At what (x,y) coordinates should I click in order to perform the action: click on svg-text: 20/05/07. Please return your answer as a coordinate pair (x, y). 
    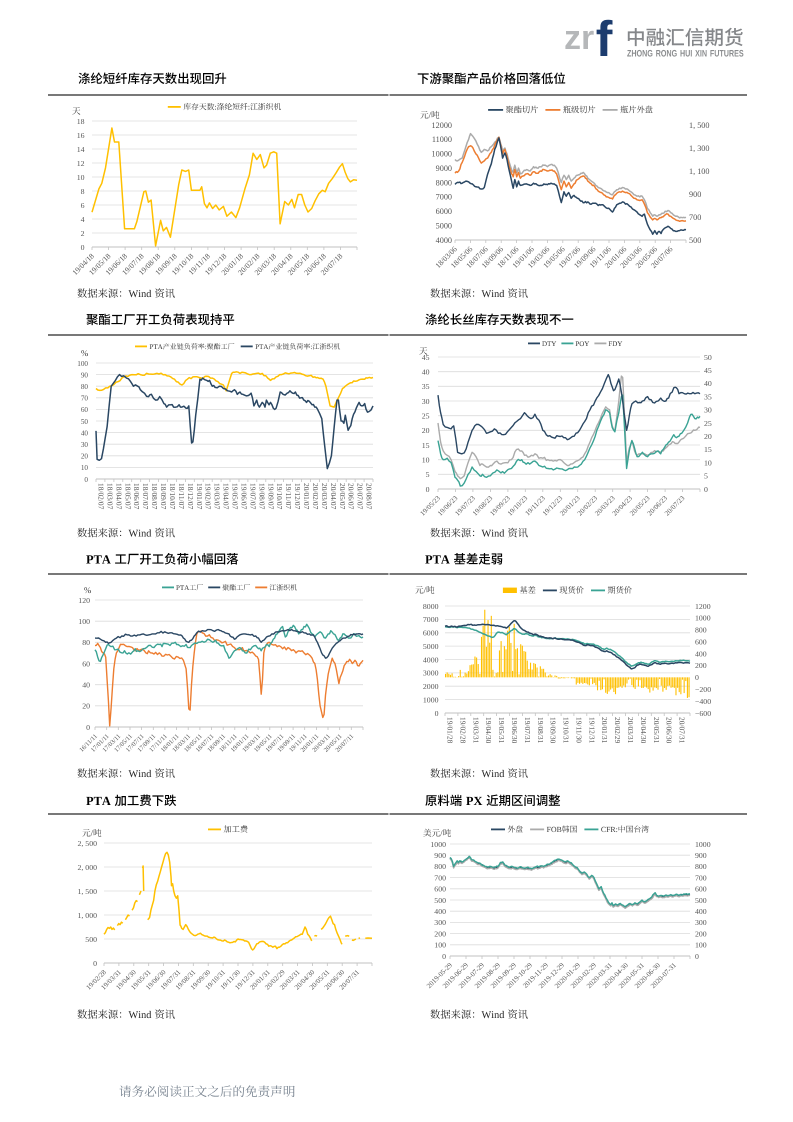
    Looking at the image, I should click on (342, 496).